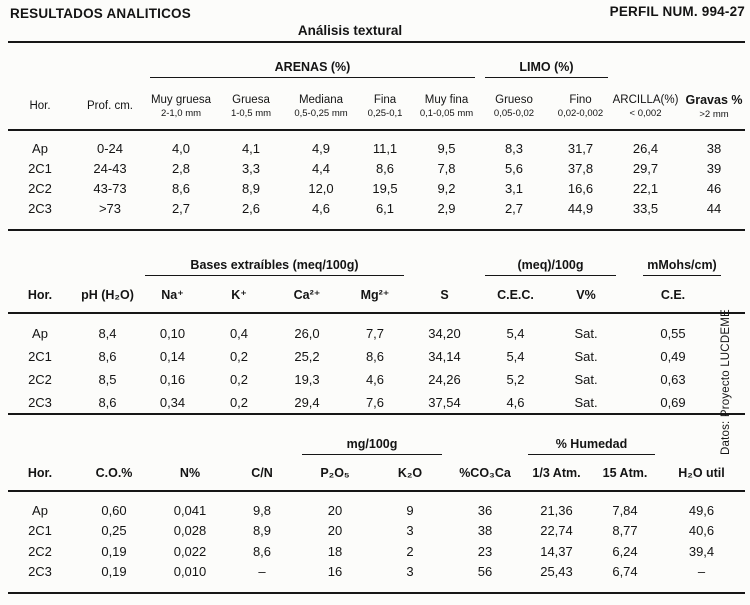  What do you see at coordinates (515, 379) in the screenshot?
I see `cell: 5,2` at bounding box center [515, 379].